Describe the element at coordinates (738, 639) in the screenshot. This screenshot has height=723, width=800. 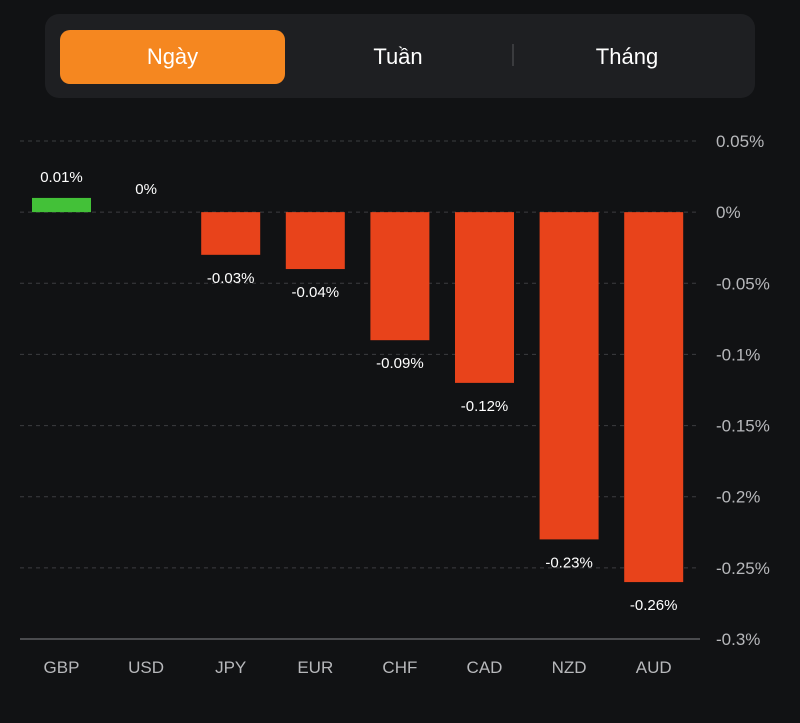
I see `y-tick-label: -0.3%` at that location.